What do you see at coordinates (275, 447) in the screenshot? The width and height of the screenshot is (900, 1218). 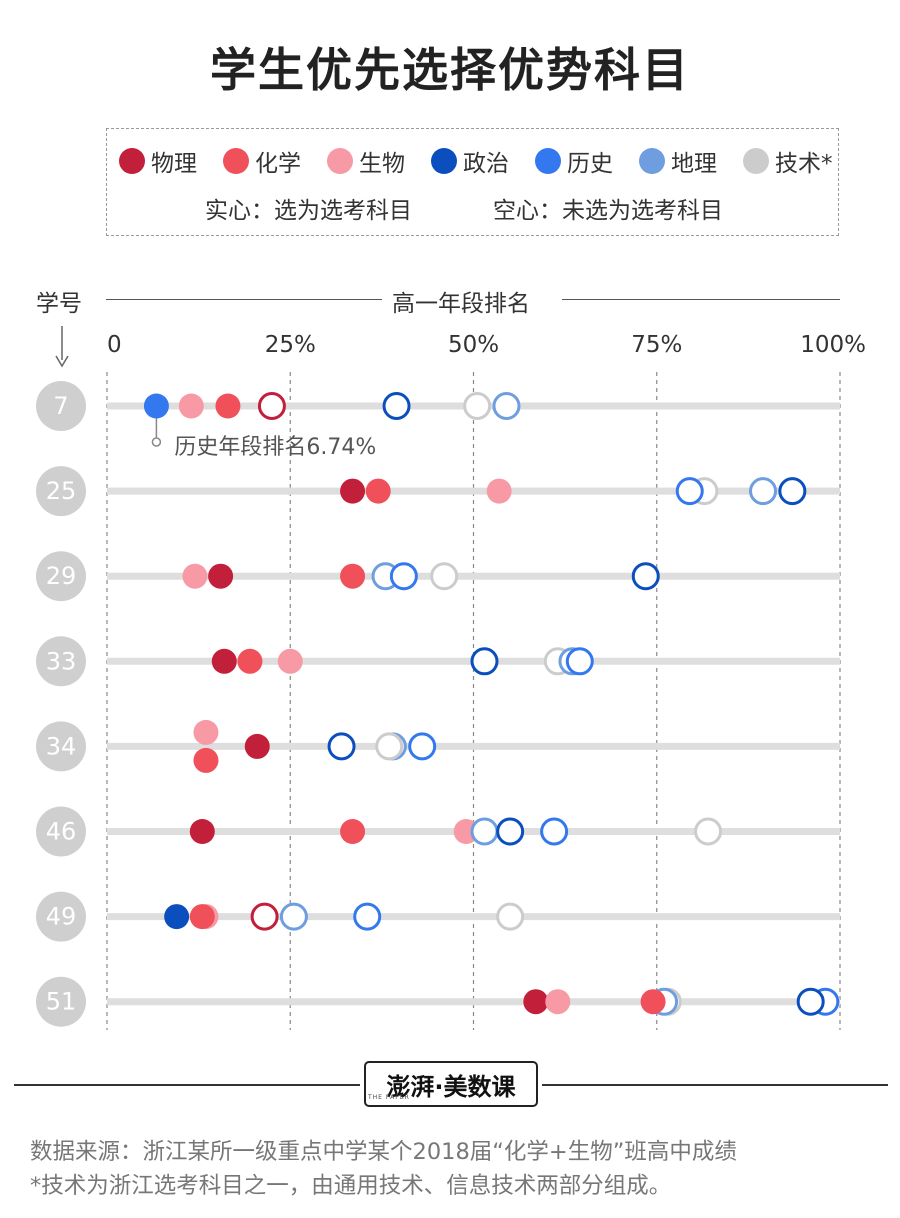 I see `annotation-text: 历史年段排名6.74%` at bounding box center [275, 447].